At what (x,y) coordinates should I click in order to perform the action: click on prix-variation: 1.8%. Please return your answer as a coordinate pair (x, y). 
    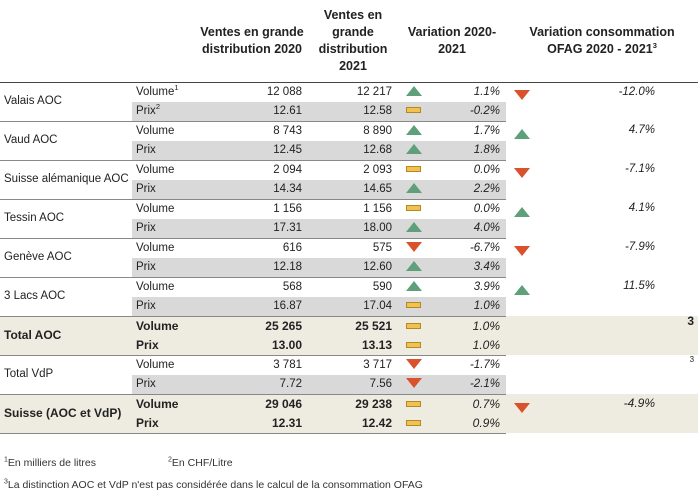
    Looking at the image, I should click on (467, 150).